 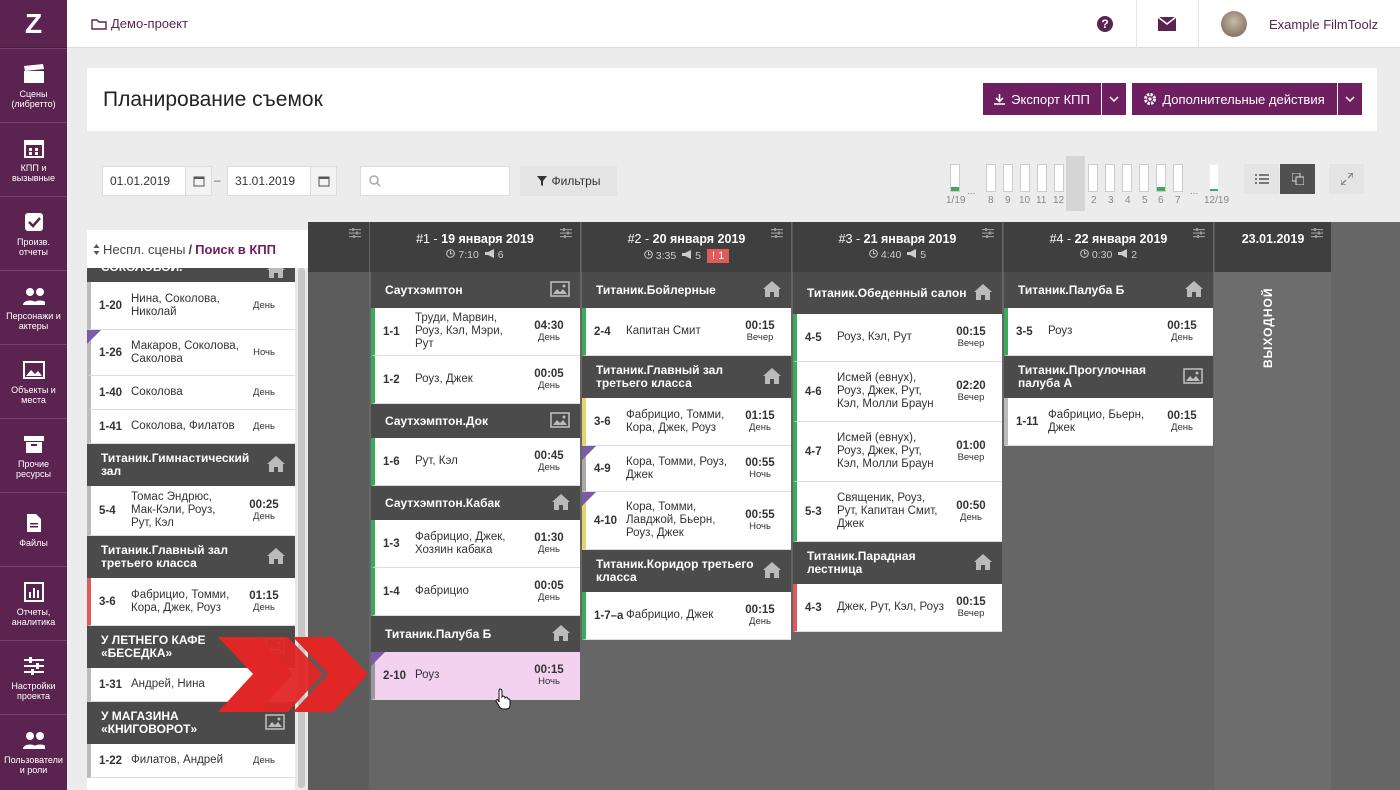 What do you see at coordinates (1108, 332) in the screenshot?
I see `scene-card: 3-5 Роуз 00:15 День` at bounding box center [1108, 332].